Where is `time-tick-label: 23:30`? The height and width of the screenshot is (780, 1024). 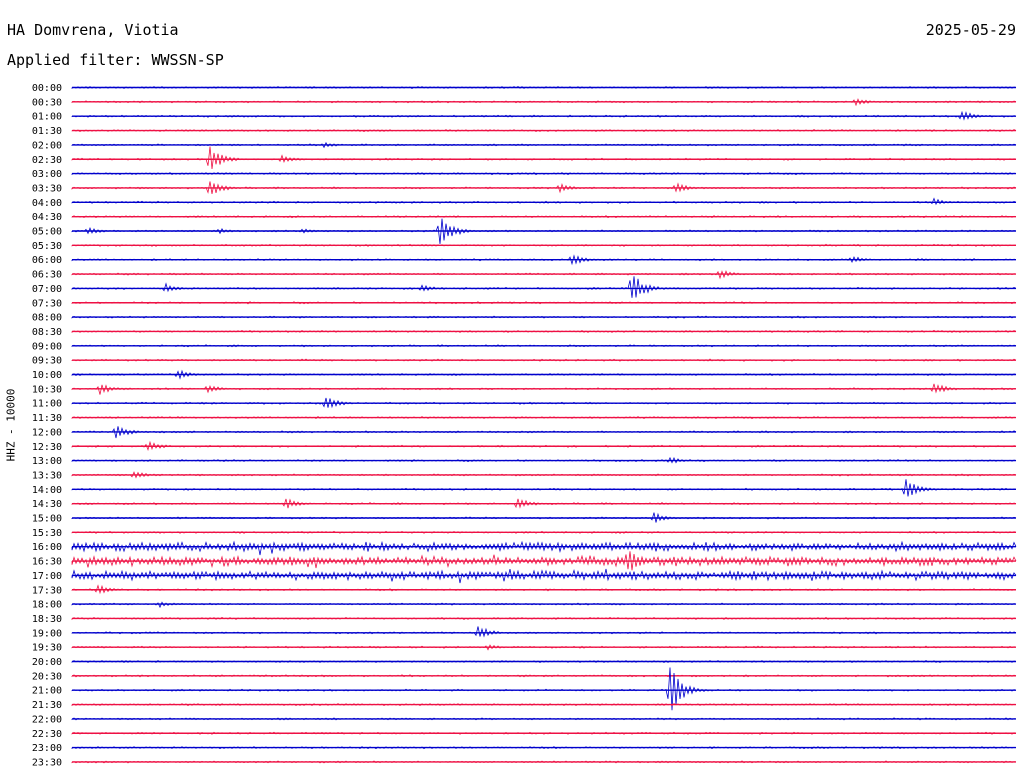 time-tick-label: 23:30 is located at coordinates (47, 762).